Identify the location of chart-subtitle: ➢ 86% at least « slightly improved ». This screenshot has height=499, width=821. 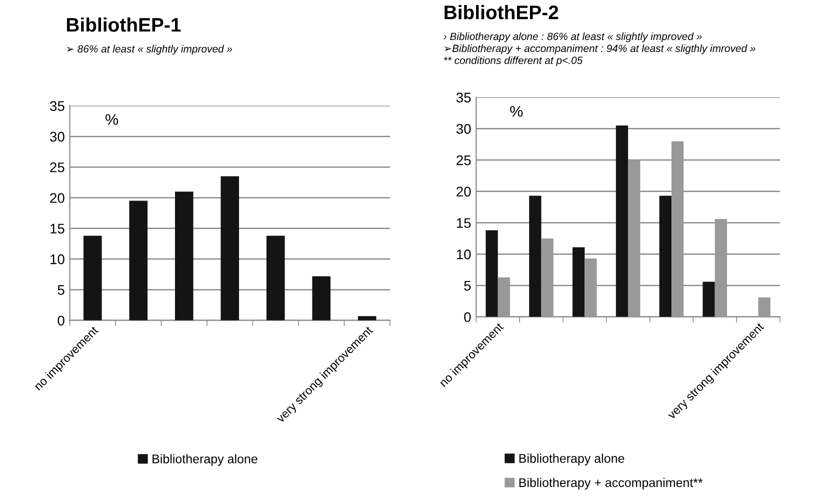
(149, 49).